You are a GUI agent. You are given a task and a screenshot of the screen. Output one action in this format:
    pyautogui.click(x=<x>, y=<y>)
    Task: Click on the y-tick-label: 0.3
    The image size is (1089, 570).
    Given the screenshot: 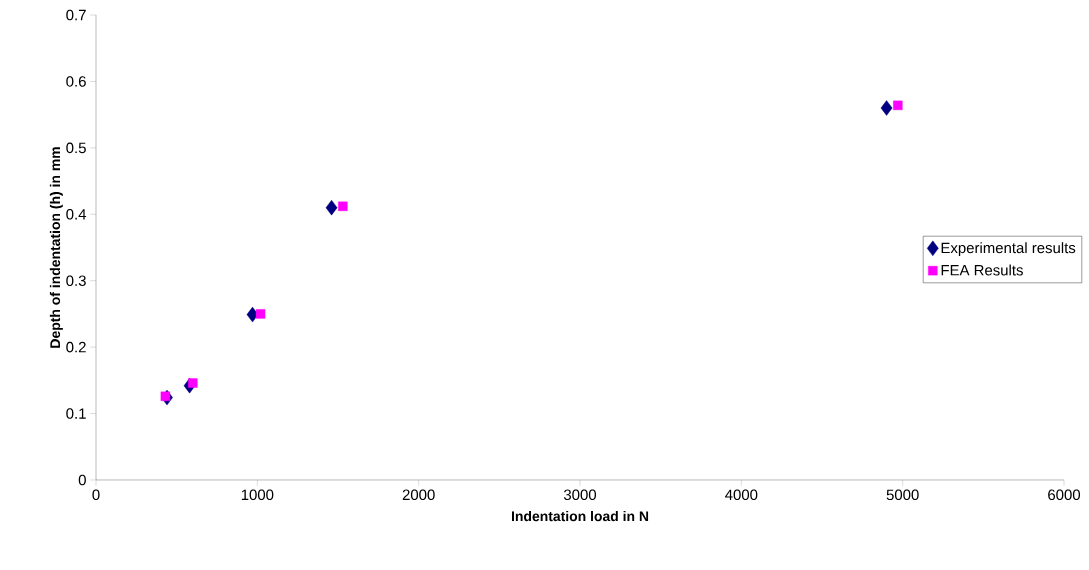 What is the action you would take?
    pyautogui.click(x=76, y=280)
    